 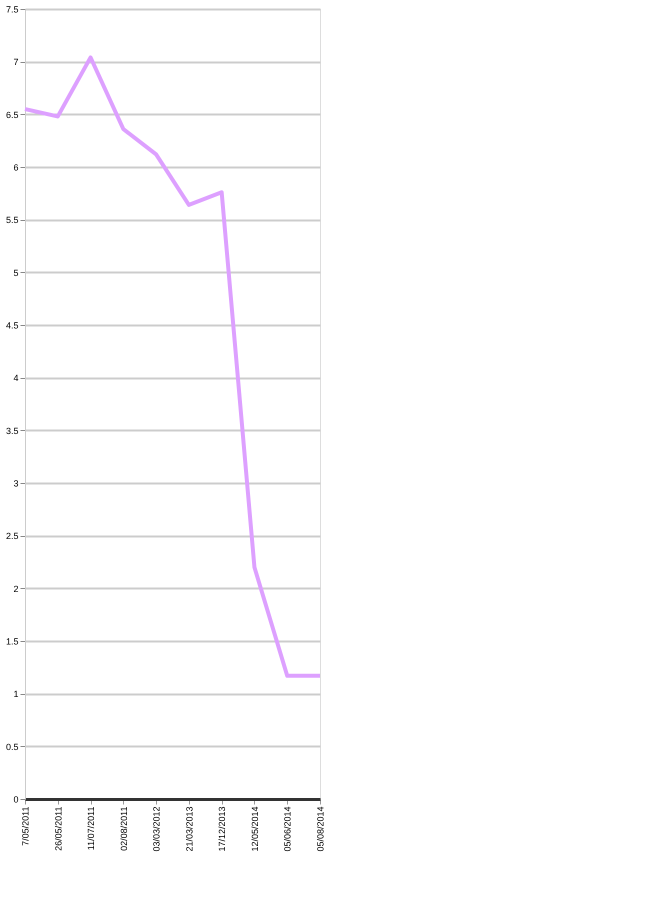 I want to click on x-tick-label: 03/03/2012, so click(x=157, y=829).